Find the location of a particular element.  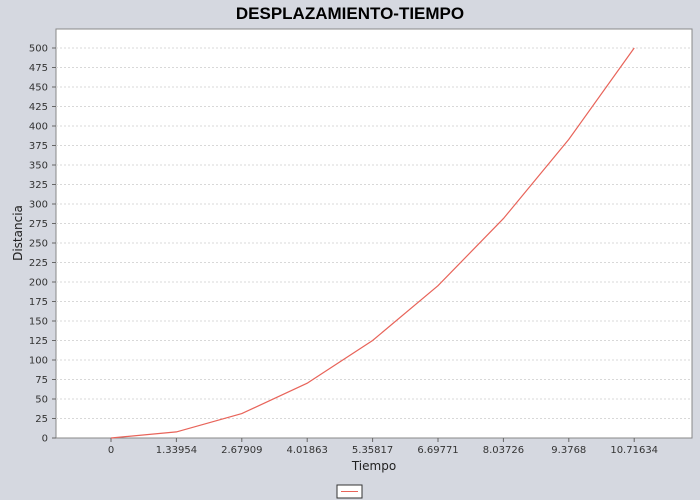

x-axis-title: Tiempo is located at coordinates (373, 466).